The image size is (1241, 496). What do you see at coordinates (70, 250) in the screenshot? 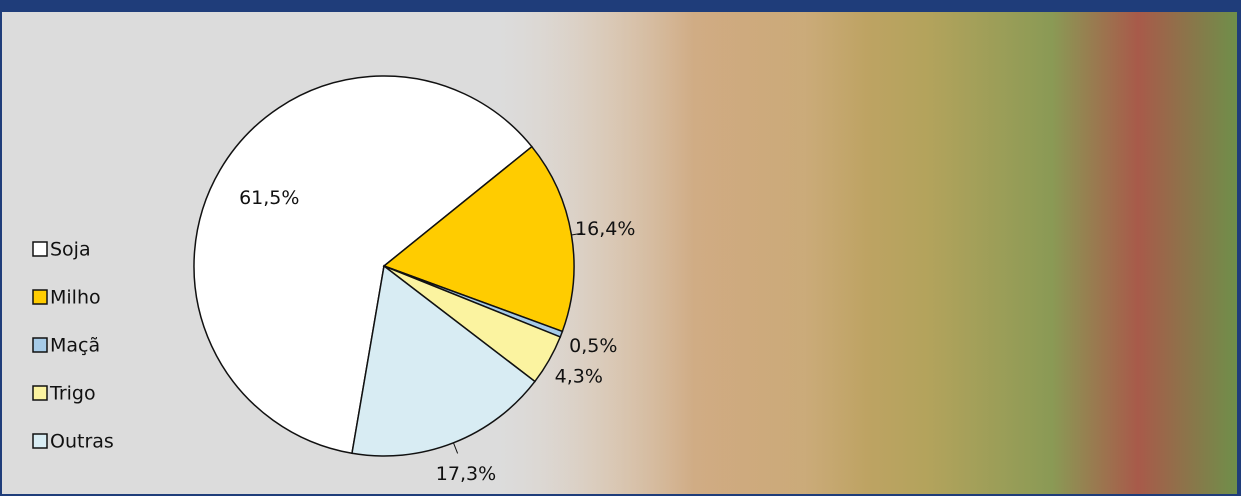
I see `legend-label: Soja` at bounding box center [70, 250].